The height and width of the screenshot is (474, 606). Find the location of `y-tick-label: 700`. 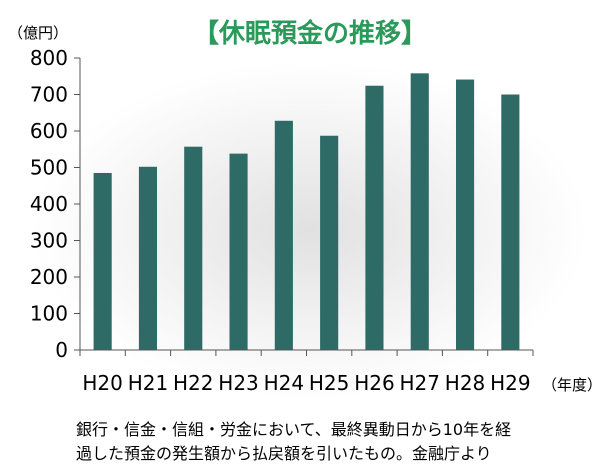

y-tick-label: 700 is located at coordinates (49, 95).